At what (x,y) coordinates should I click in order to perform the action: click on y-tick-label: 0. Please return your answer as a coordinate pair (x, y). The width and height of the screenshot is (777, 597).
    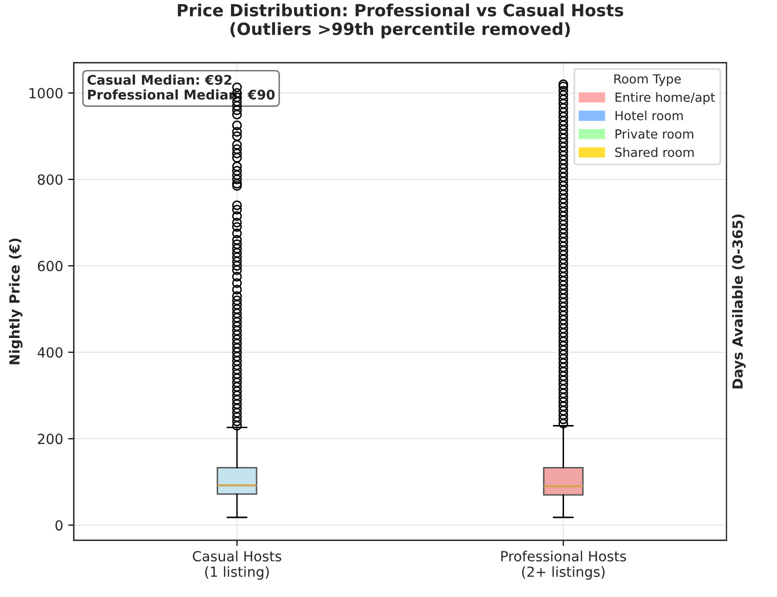
    Looking at the image, I should click on (58, 525).